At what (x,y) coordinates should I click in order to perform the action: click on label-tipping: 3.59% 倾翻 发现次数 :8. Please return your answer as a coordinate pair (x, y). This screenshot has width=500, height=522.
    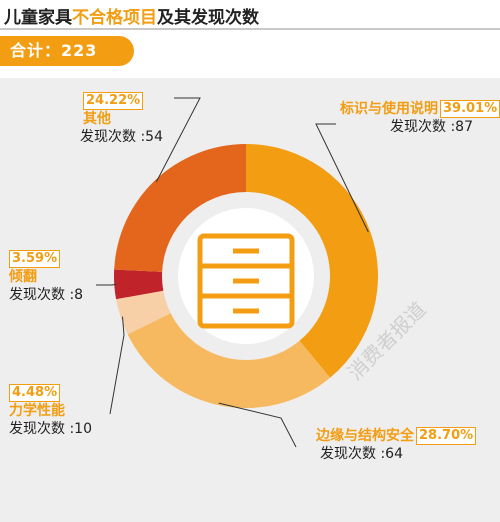
    Looking at the image, I should click on (46, 275).